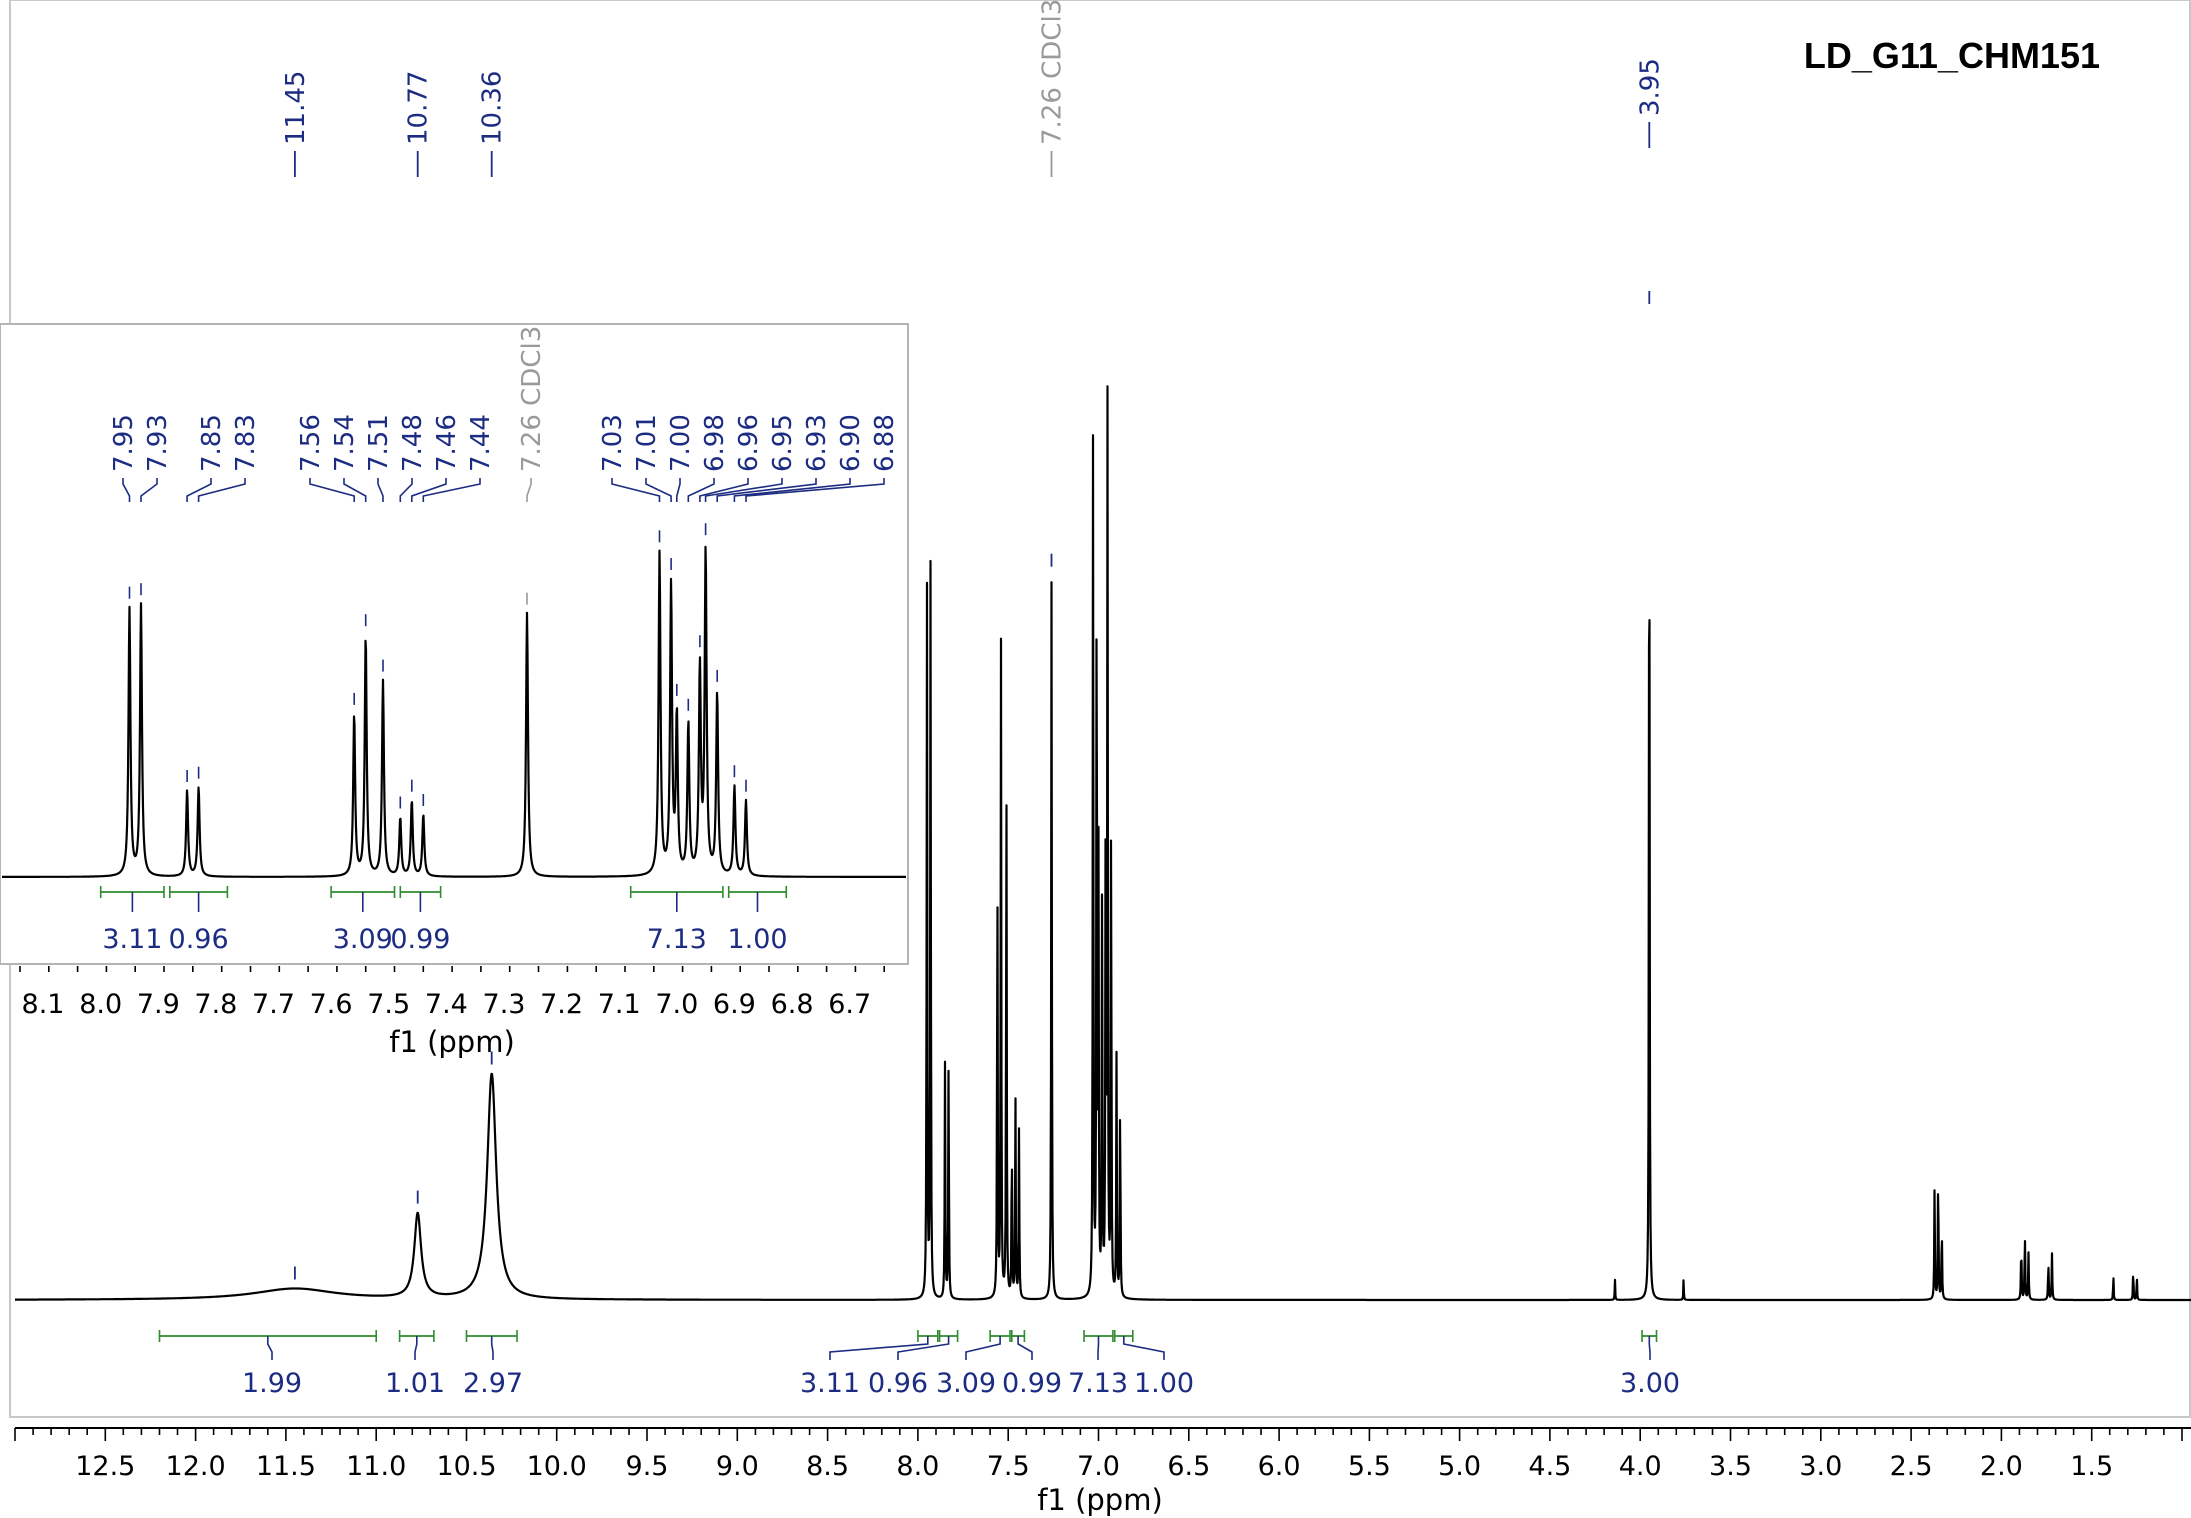 Image resolution: width=2191 pixels, height=1518 pixels. Describe the element at coordinates (1032, 1383) in the screenshot. I see `main-integral-value: 0.99` at that location.